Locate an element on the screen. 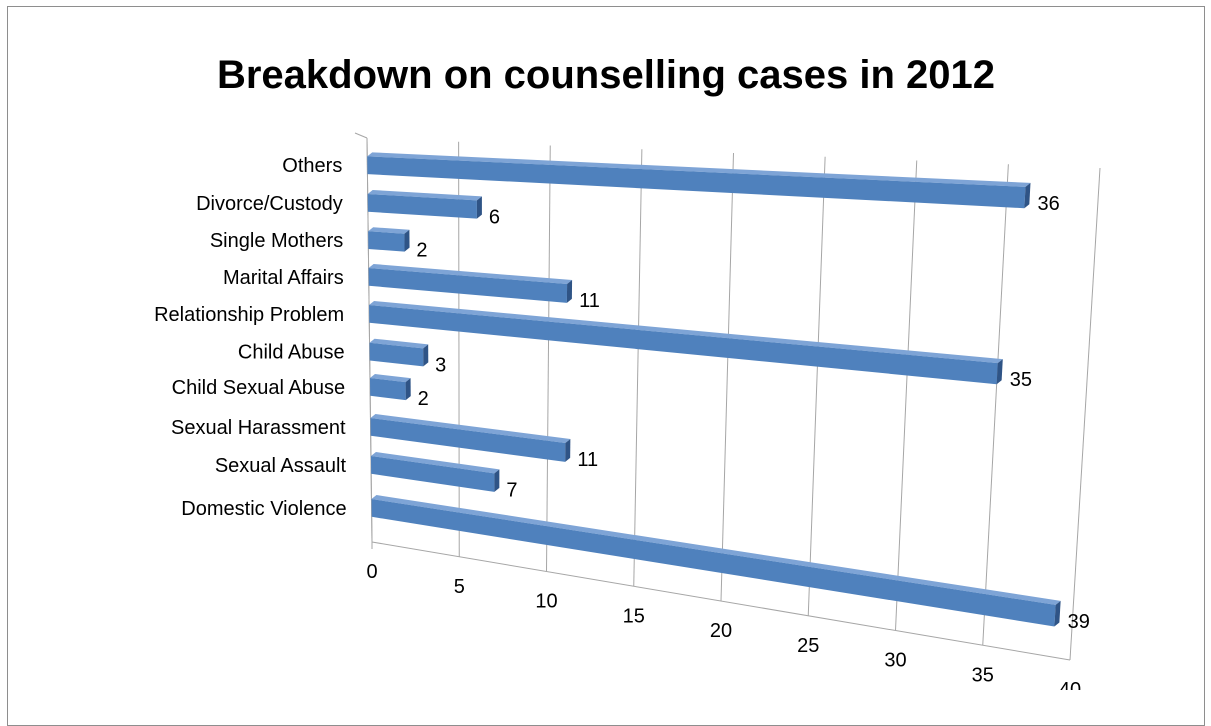 Image resolution: width=1211 pixels, height=726 pixels. bar-child-abuse is located at coordinates (399, 352).